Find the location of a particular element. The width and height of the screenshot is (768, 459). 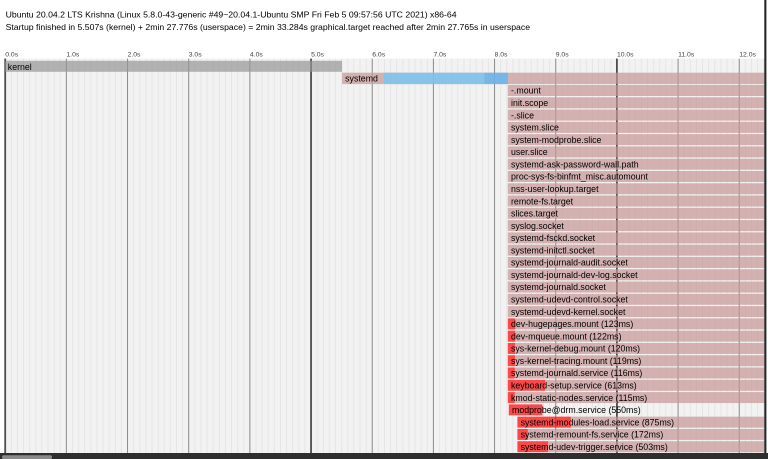

svg-text: 7.0s is located at coordinates (439, 55).